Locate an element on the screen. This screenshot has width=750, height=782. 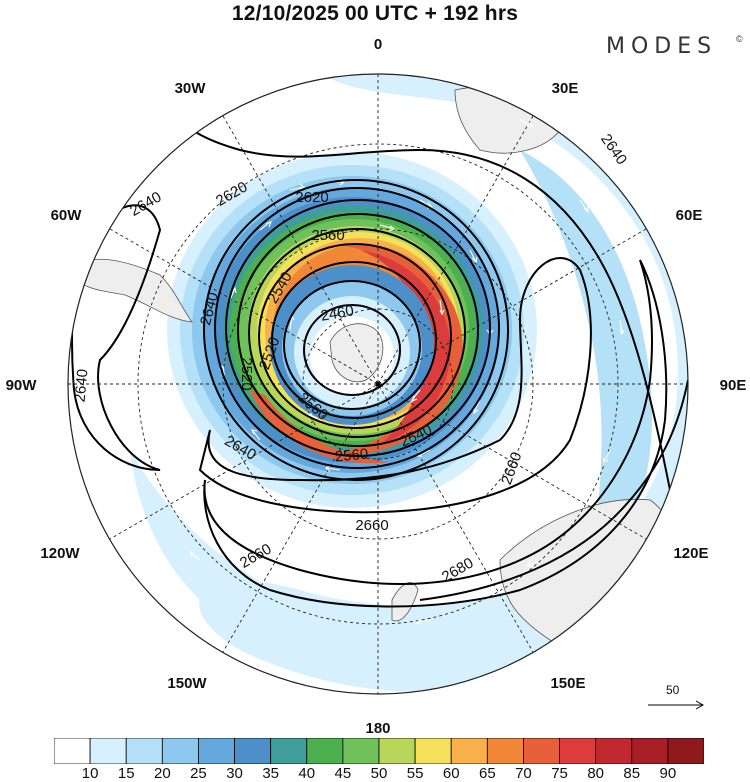
lon-label-60w: 60W is located at coordinates (67, 215).